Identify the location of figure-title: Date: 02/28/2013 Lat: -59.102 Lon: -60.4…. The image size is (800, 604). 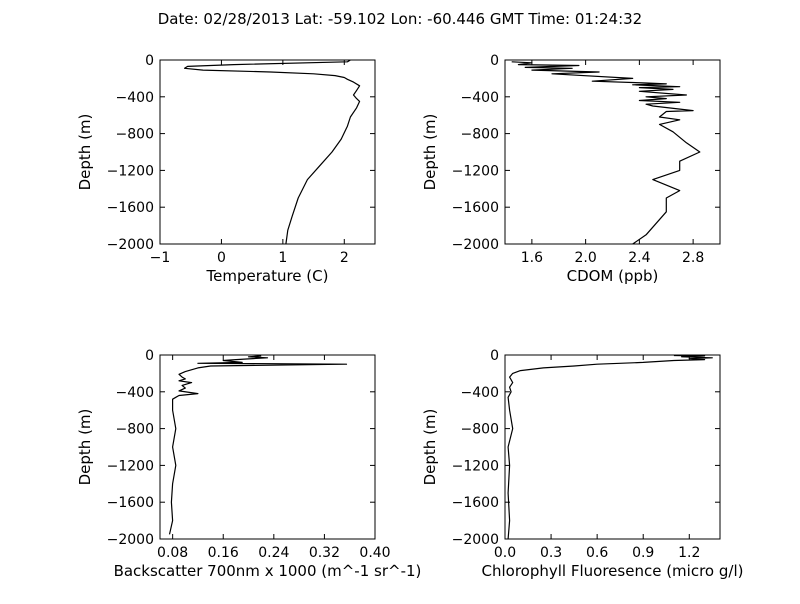
(400, 19).